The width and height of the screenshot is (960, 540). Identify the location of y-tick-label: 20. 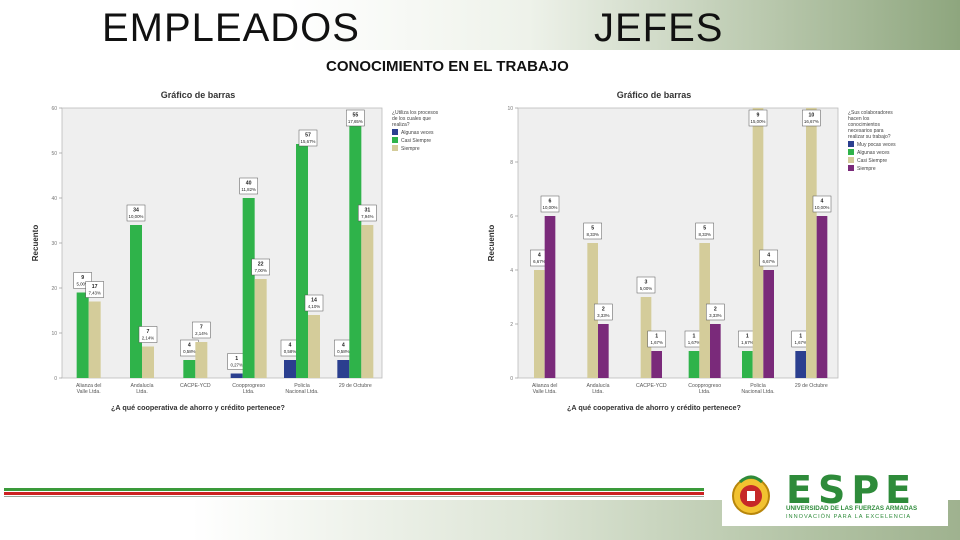
(54, 289).